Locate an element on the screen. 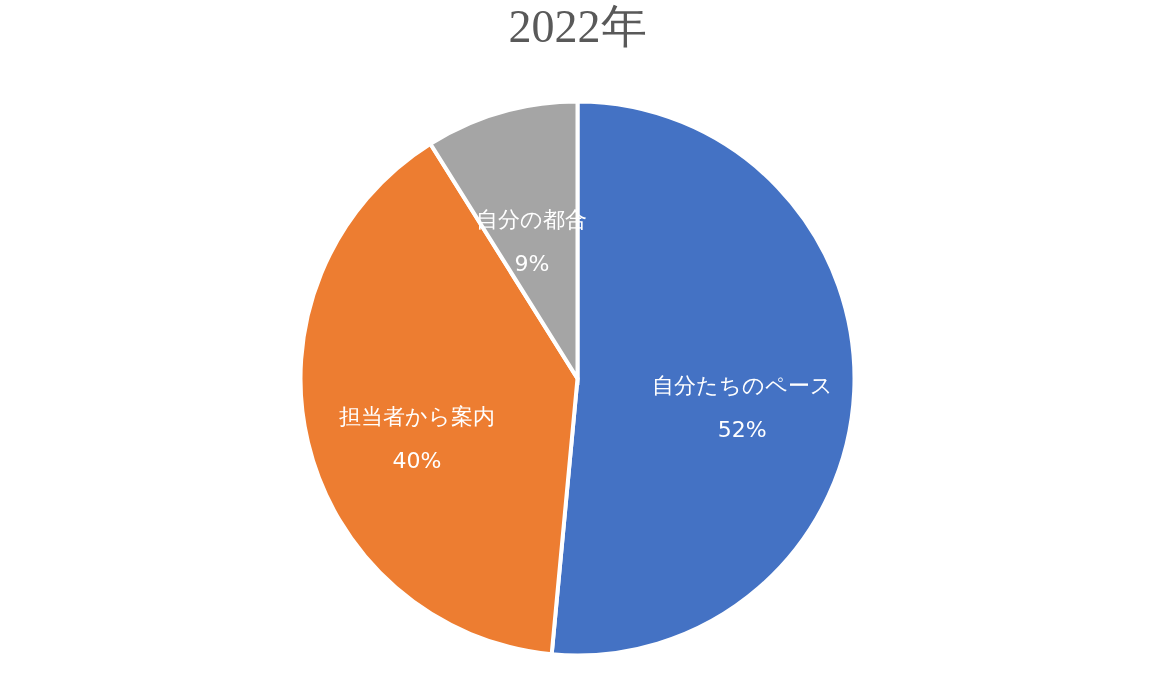 The height and width of the screenshot is (696, 1155). slice-label: 担当者から案内 is located at coordinates (416, 416).